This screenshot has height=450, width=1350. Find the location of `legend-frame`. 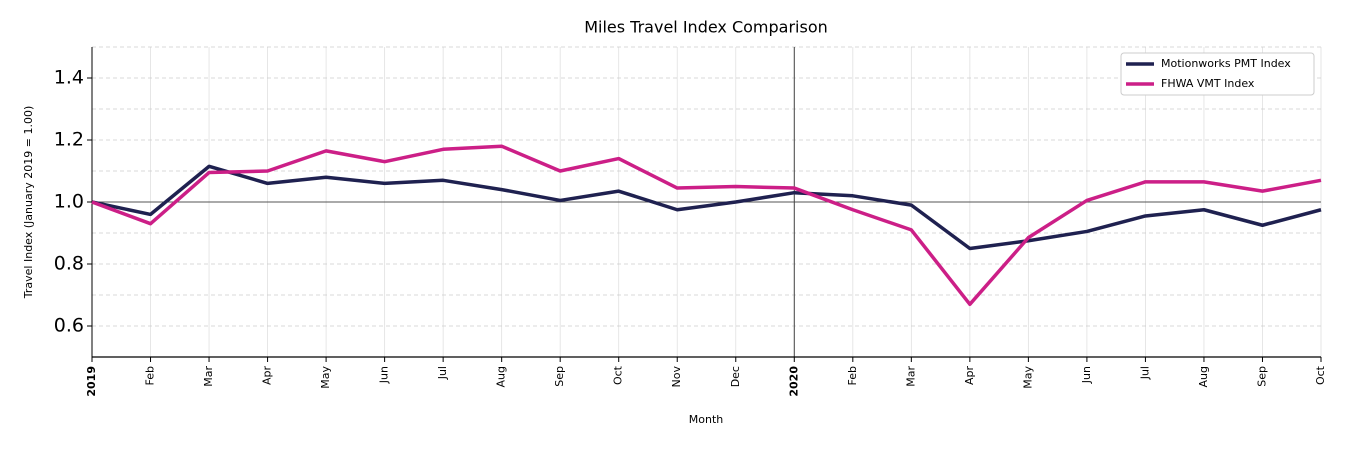

legend-frame is located at coordinates (1217, 74).